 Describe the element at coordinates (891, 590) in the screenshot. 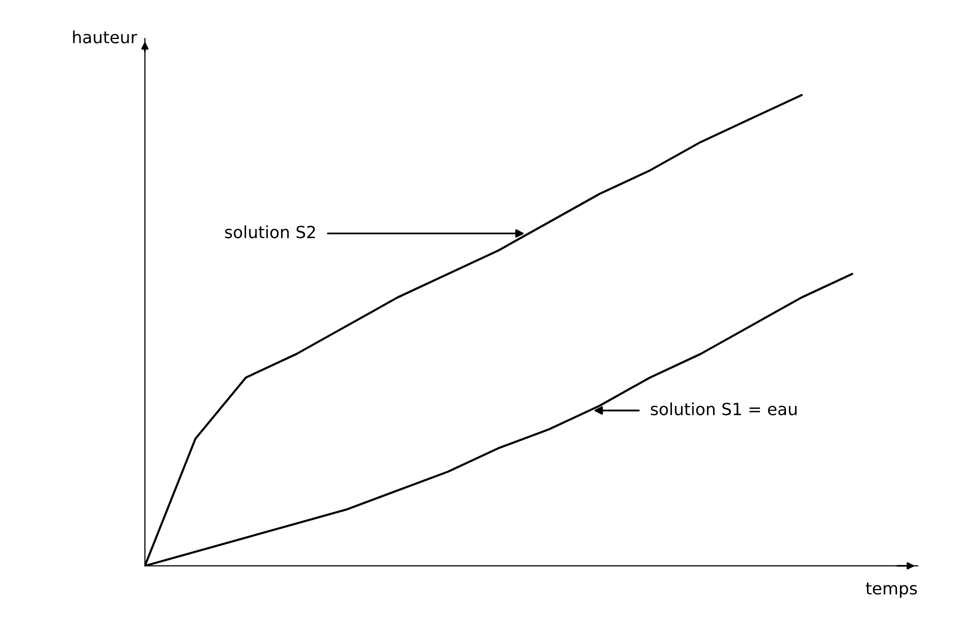

I see `x-axis-title: temps` at that location.